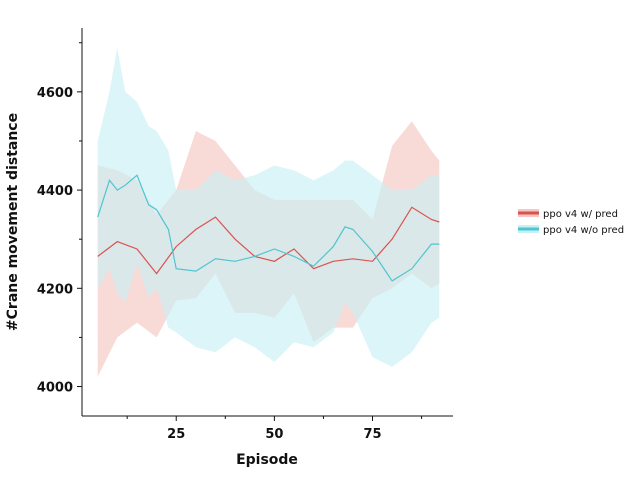  What do you see at coordinates (580, 214) in the screenshot?
I see `legend-label: ppo v4 w/ pred` at bounding box center [580, 214].